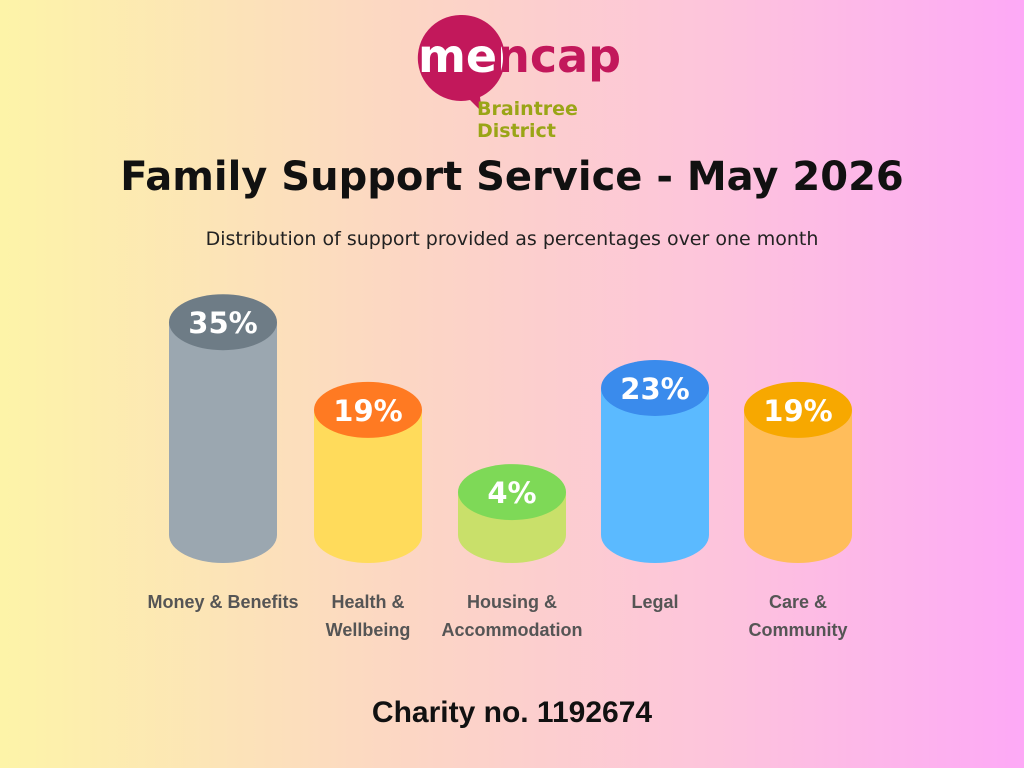 The height and width of the screenshot is (768, 1024). What do you see at coordinates (798, 616) in the screenshot?
I see `category-label: Care & Community` at bounding box center [798, 616].